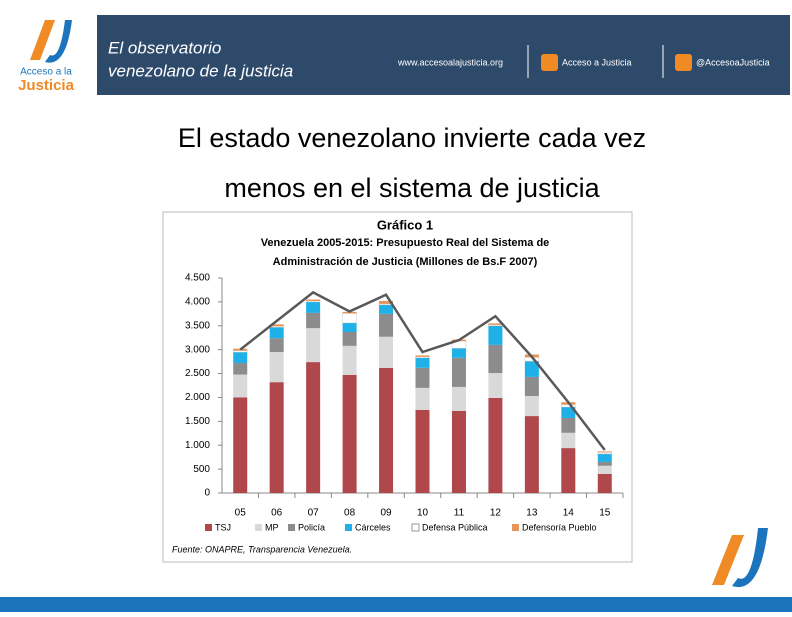 The width and height of the screenshot is (792, 617). I want to click on twitter-icon, so click(683, 62).